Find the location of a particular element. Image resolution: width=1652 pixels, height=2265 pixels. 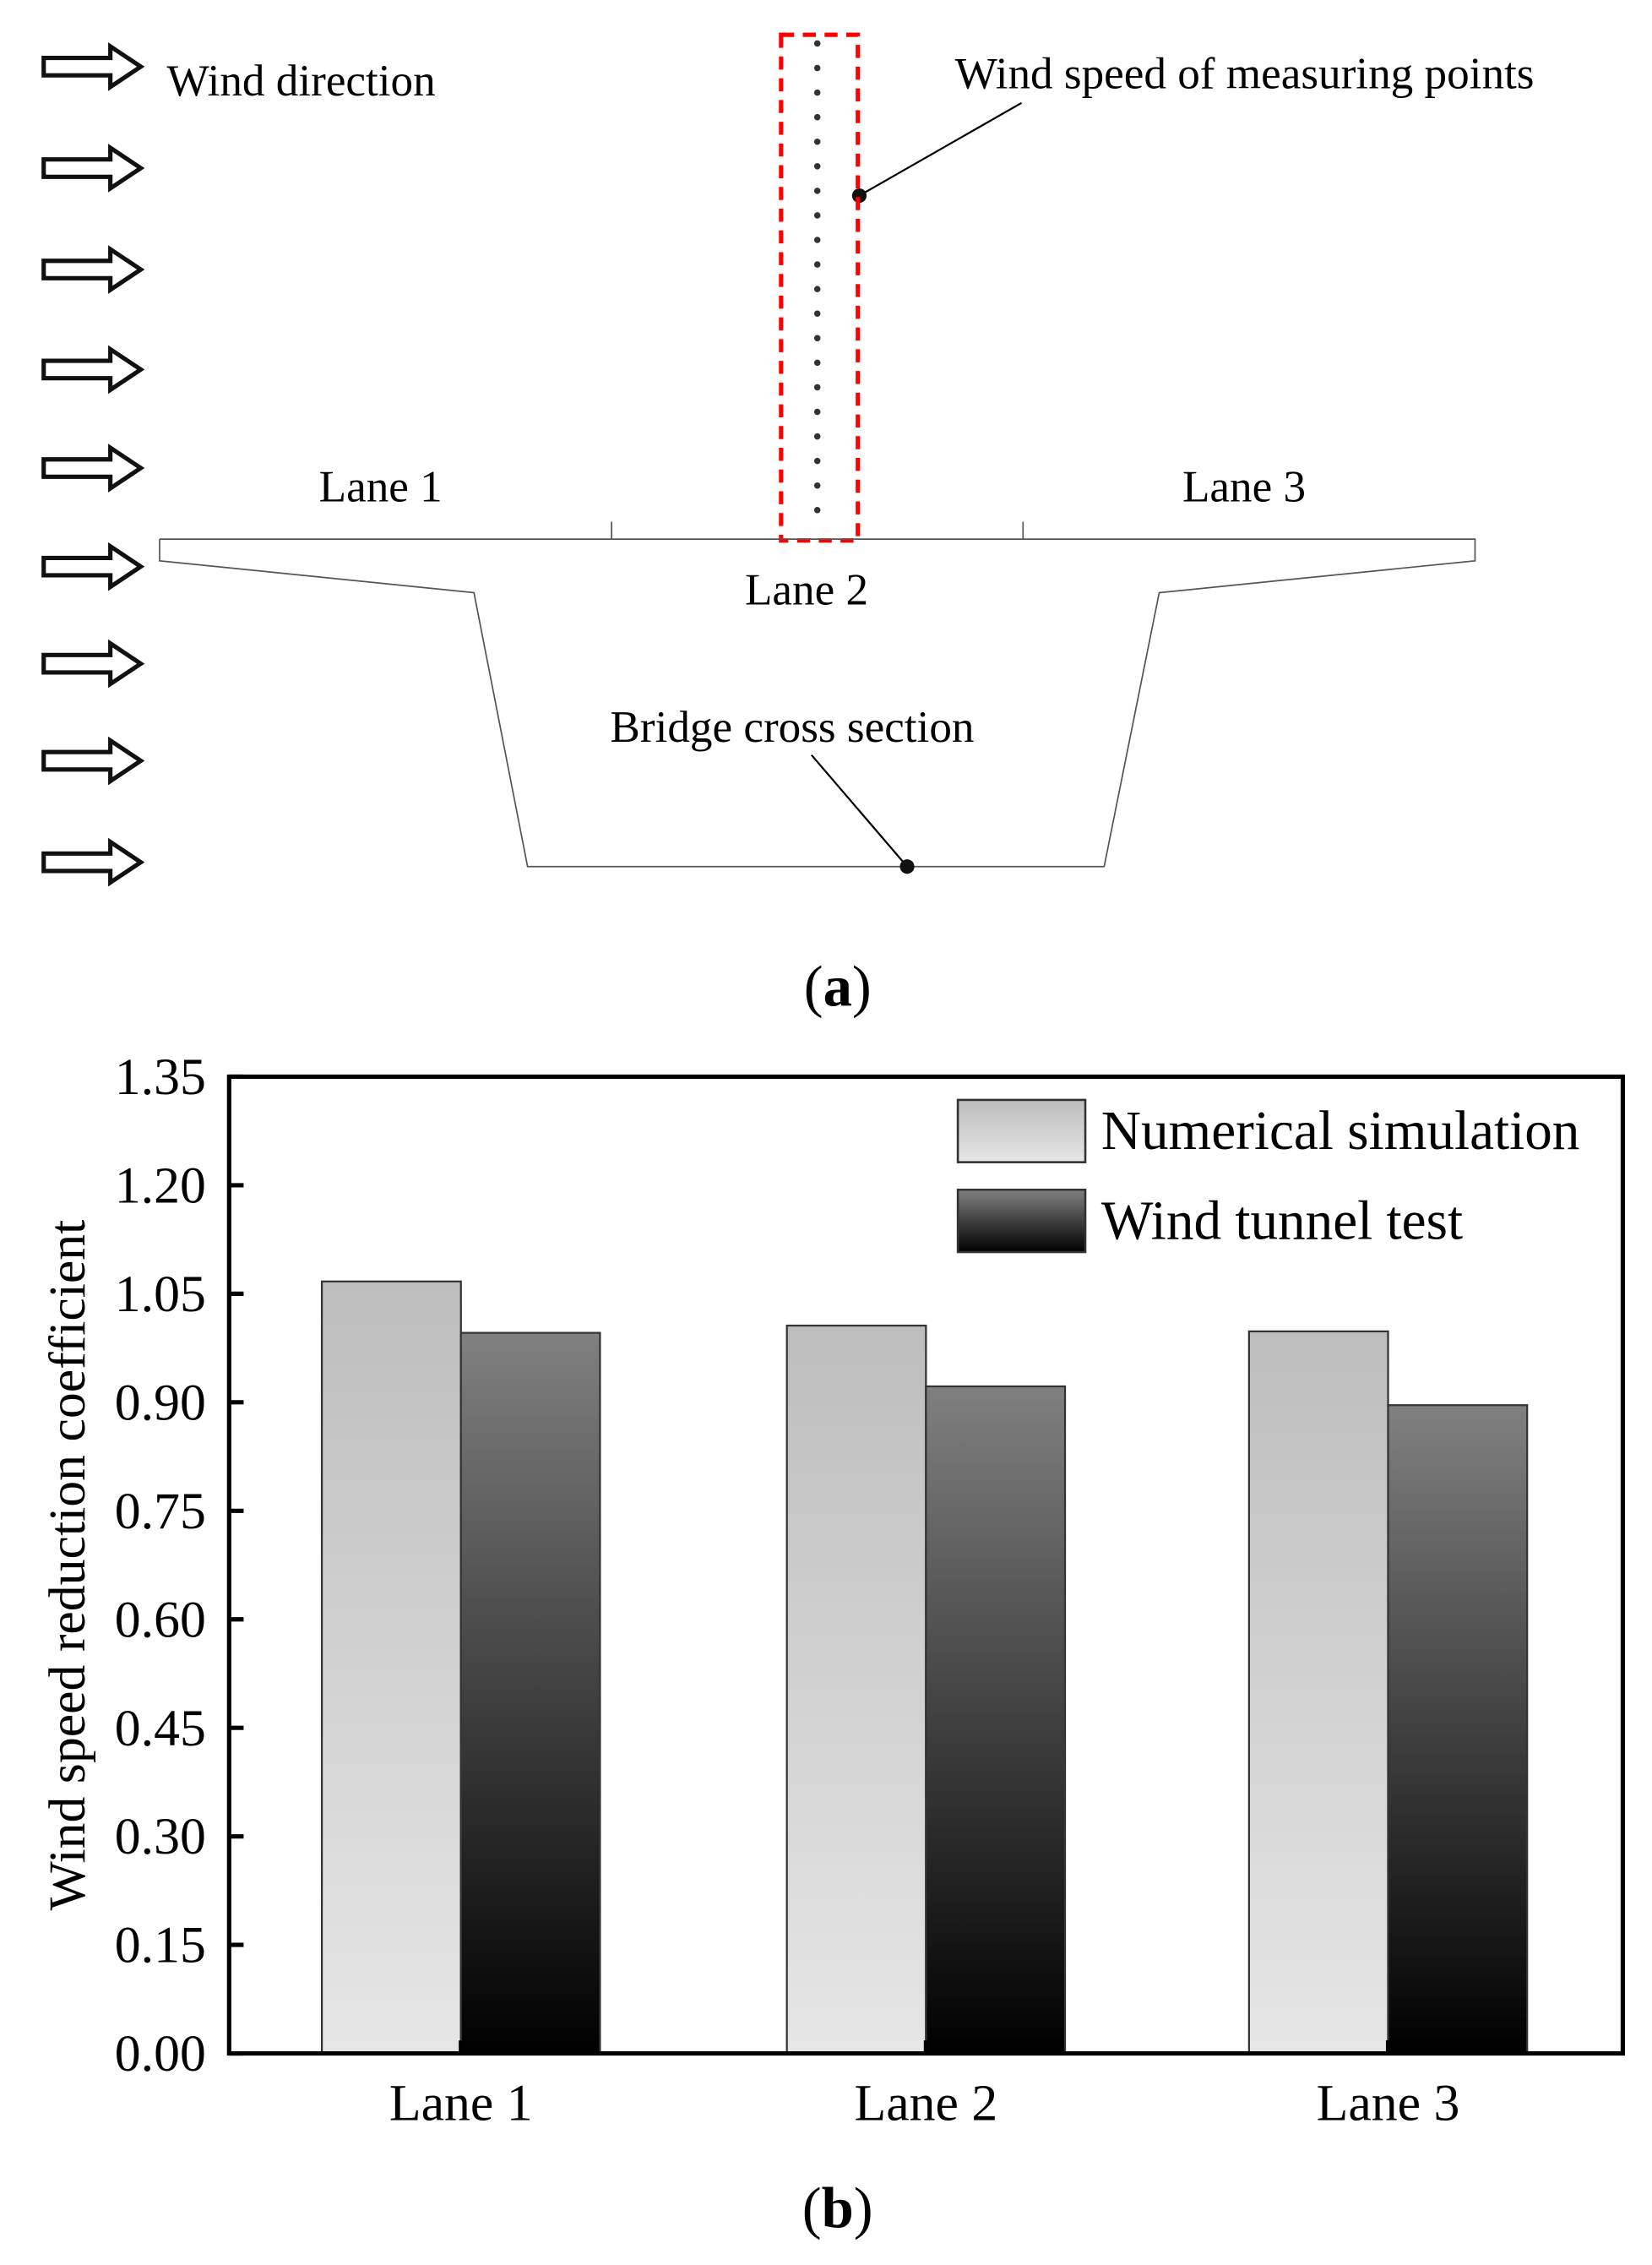

legend-swatch-numerical is located at coordinates (1022, 1130).